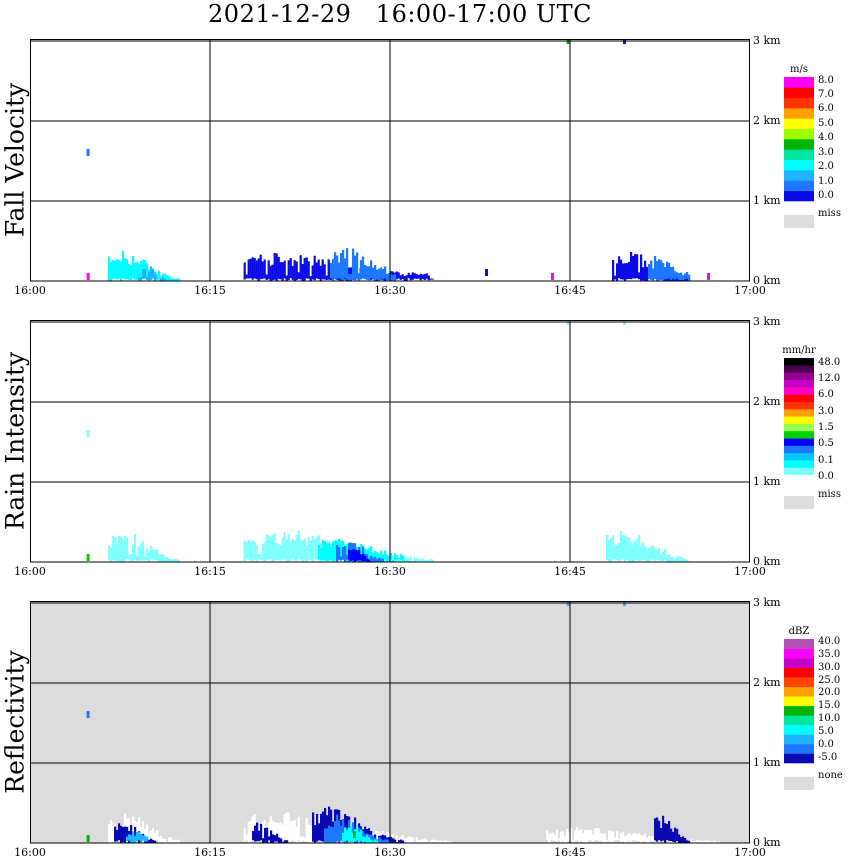  I want to click on colorbar-tick-label: 0.0, so click(826, 476).